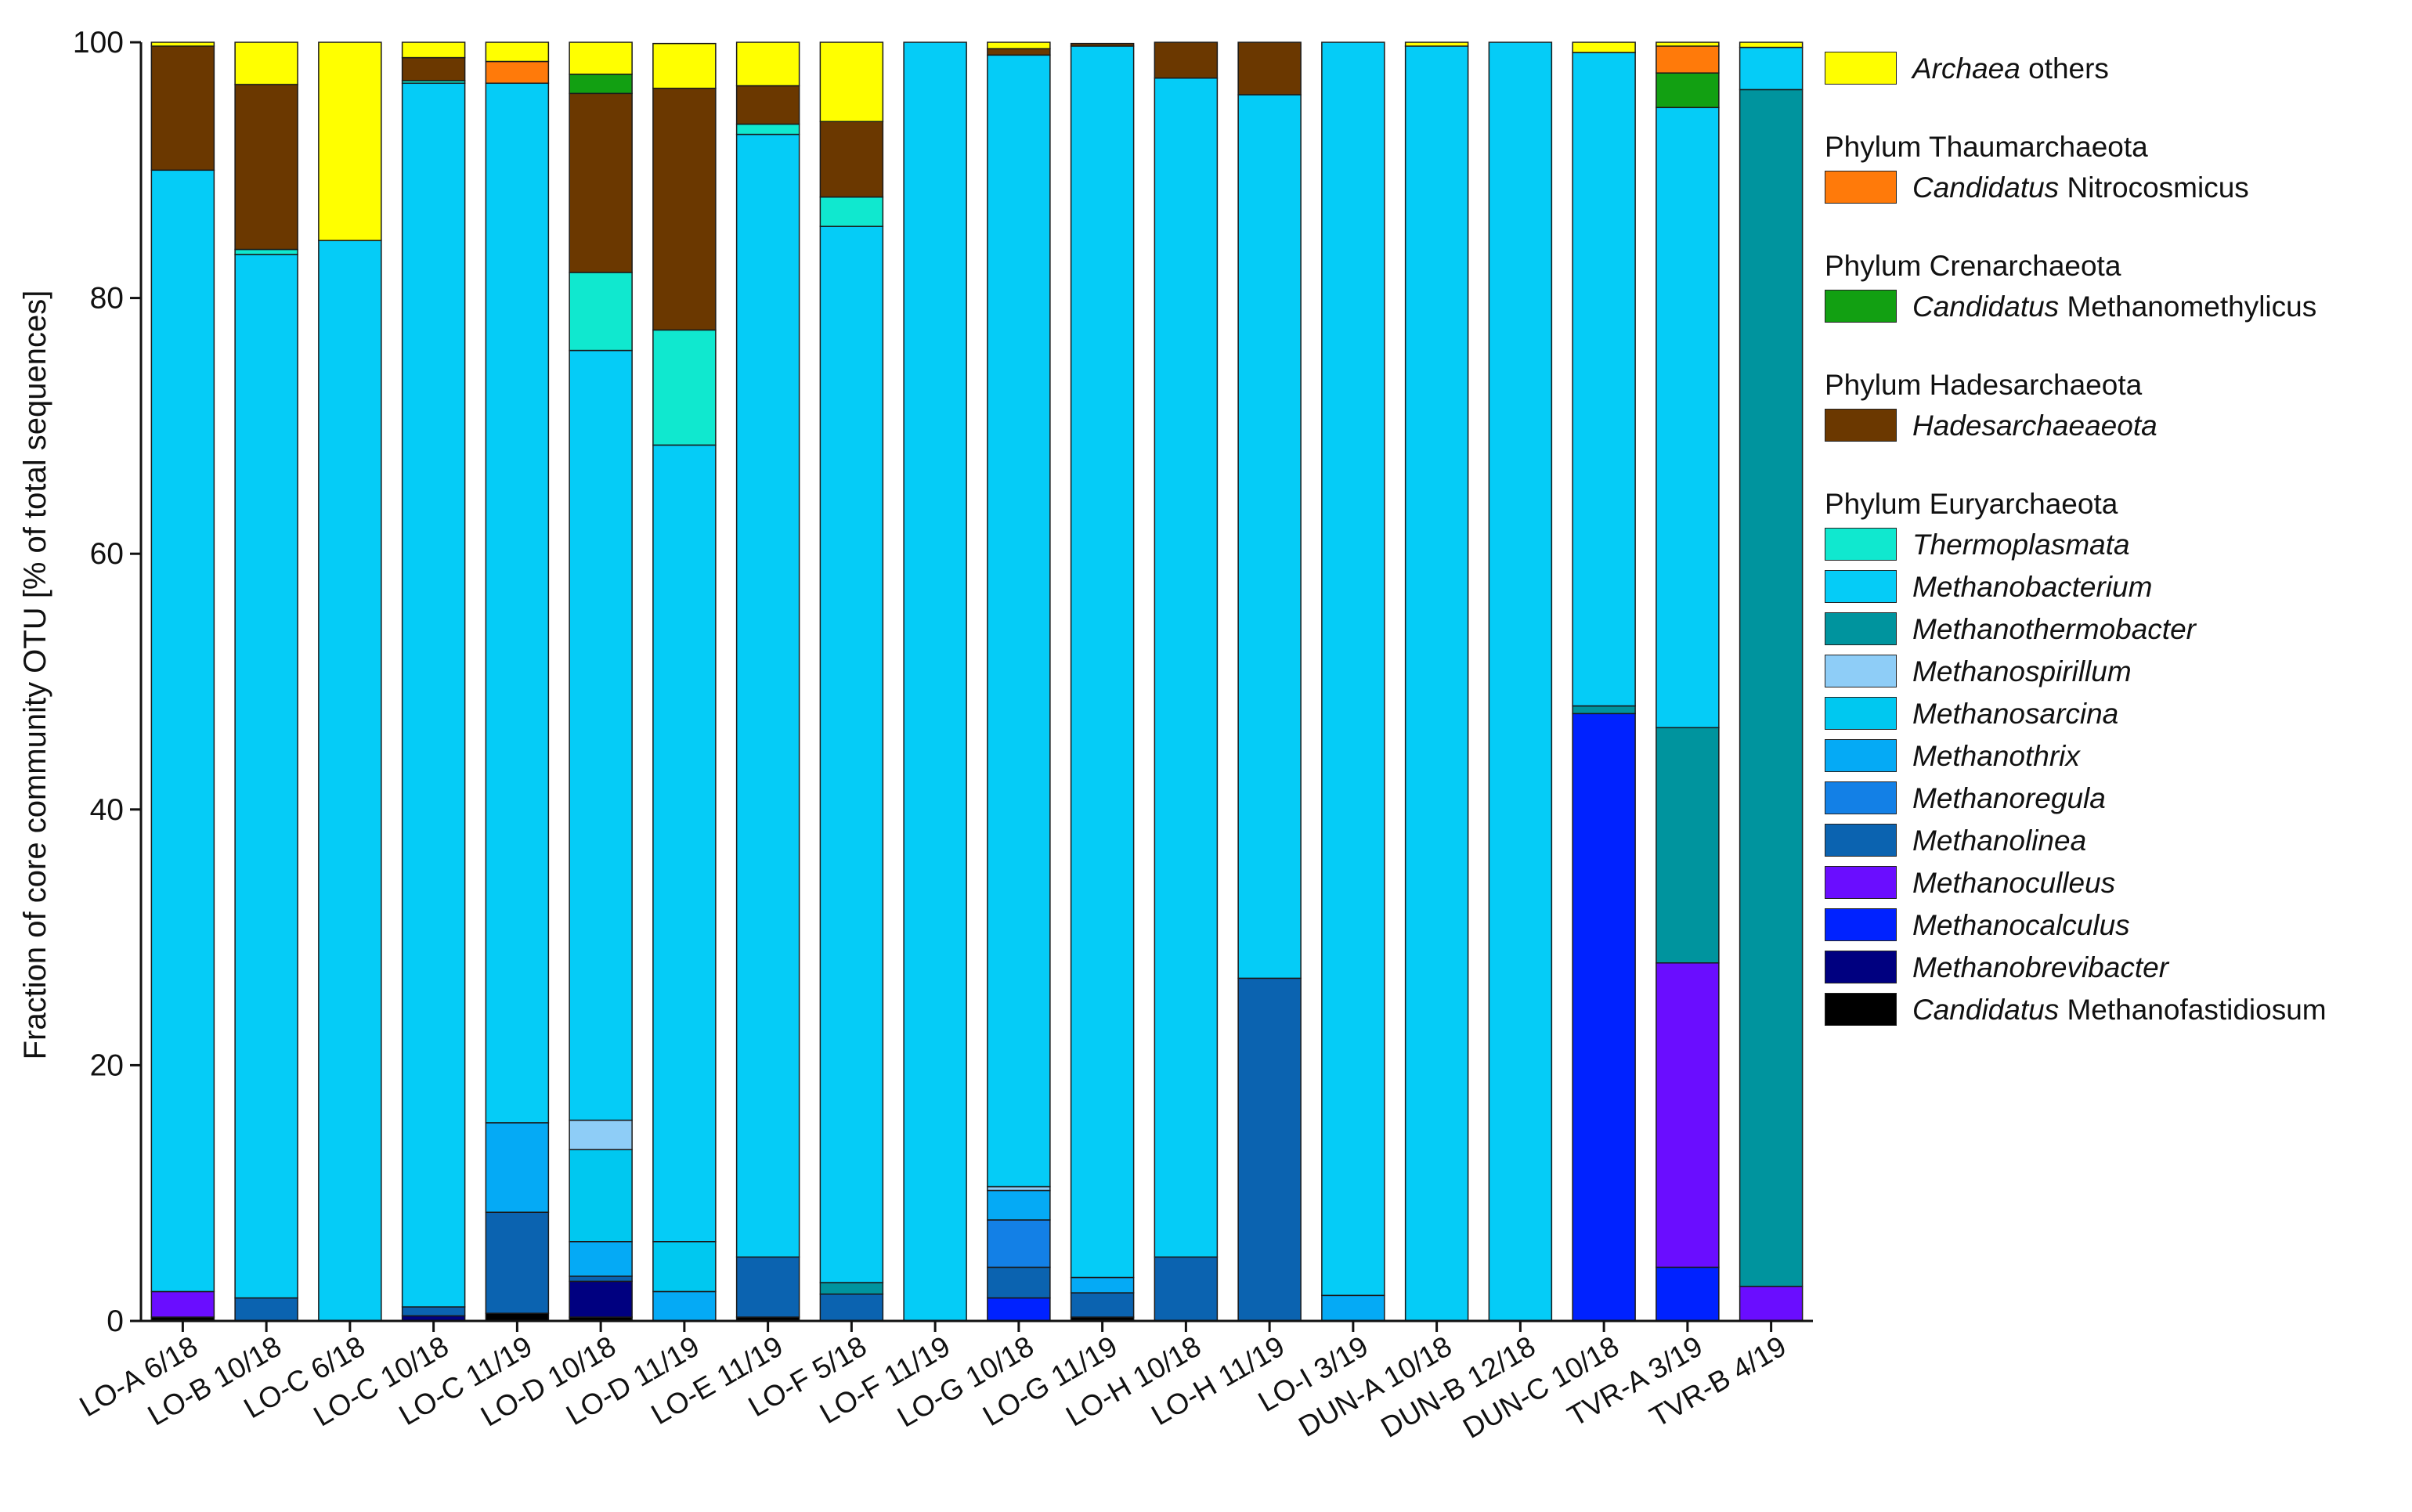 The image size is (2412, 1512). What do you see at coordinates (2114, 757) in the screenshot?
I see `legend-item: Methanothrix` at bounding box center [2114, 757].